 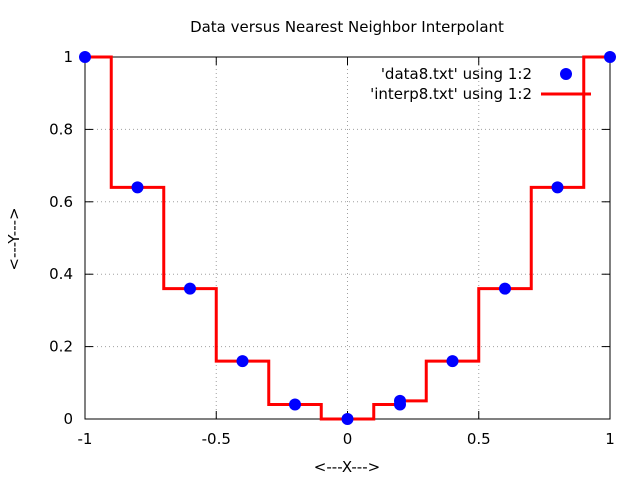 What do you see at coordinates (479, 439) in the screenshot?
I see `x-tick-label: 0.5` at bounding box center [479, 439].